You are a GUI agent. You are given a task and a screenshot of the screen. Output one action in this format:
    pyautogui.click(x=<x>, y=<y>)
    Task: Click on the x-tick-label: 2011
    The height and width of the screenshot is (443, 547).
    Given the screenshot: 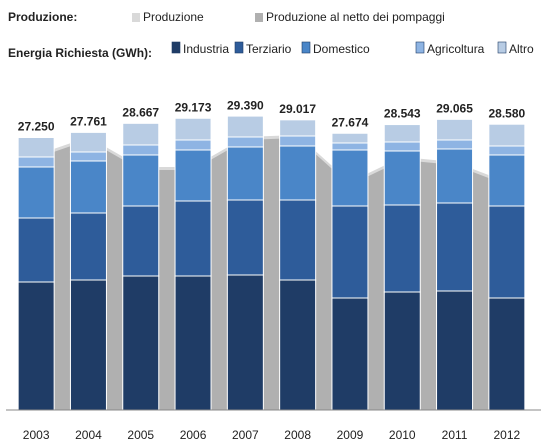 What is the action you would take?
    pyautogui.click(x=455, y=435)
    